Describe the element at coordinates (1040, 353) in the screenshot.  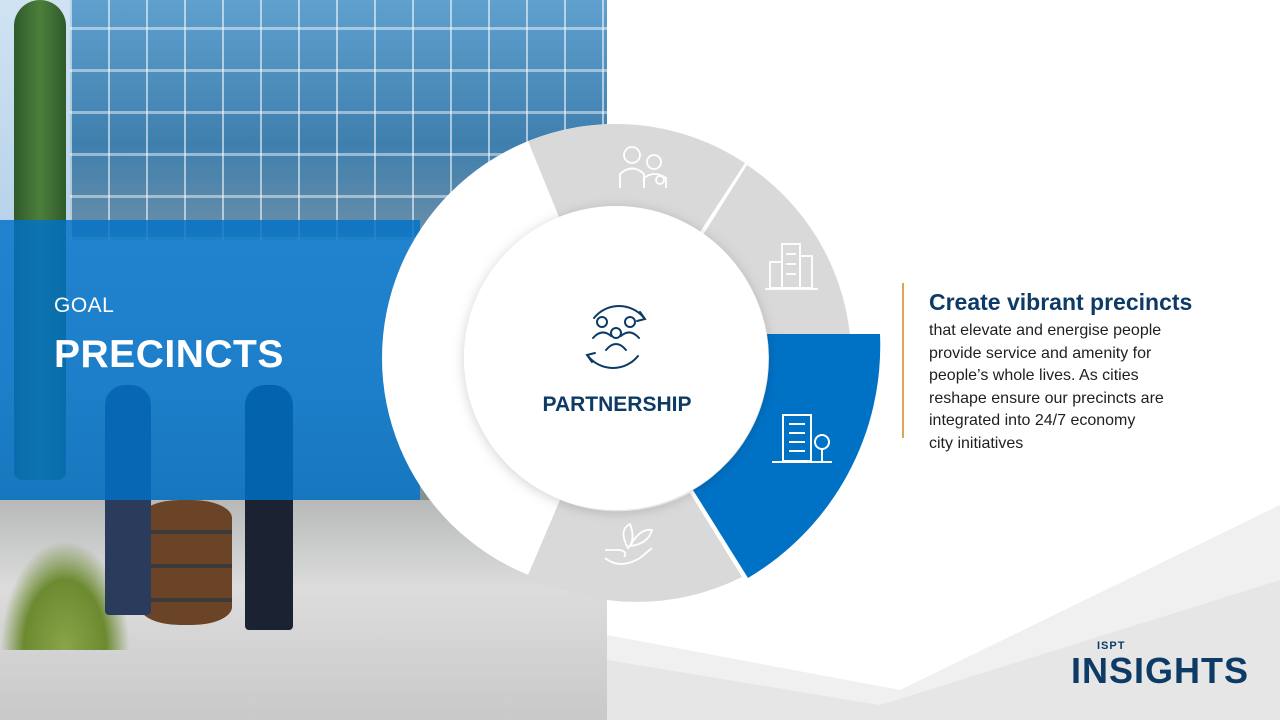
I see `body-line: provide service and amenity for` at that location.